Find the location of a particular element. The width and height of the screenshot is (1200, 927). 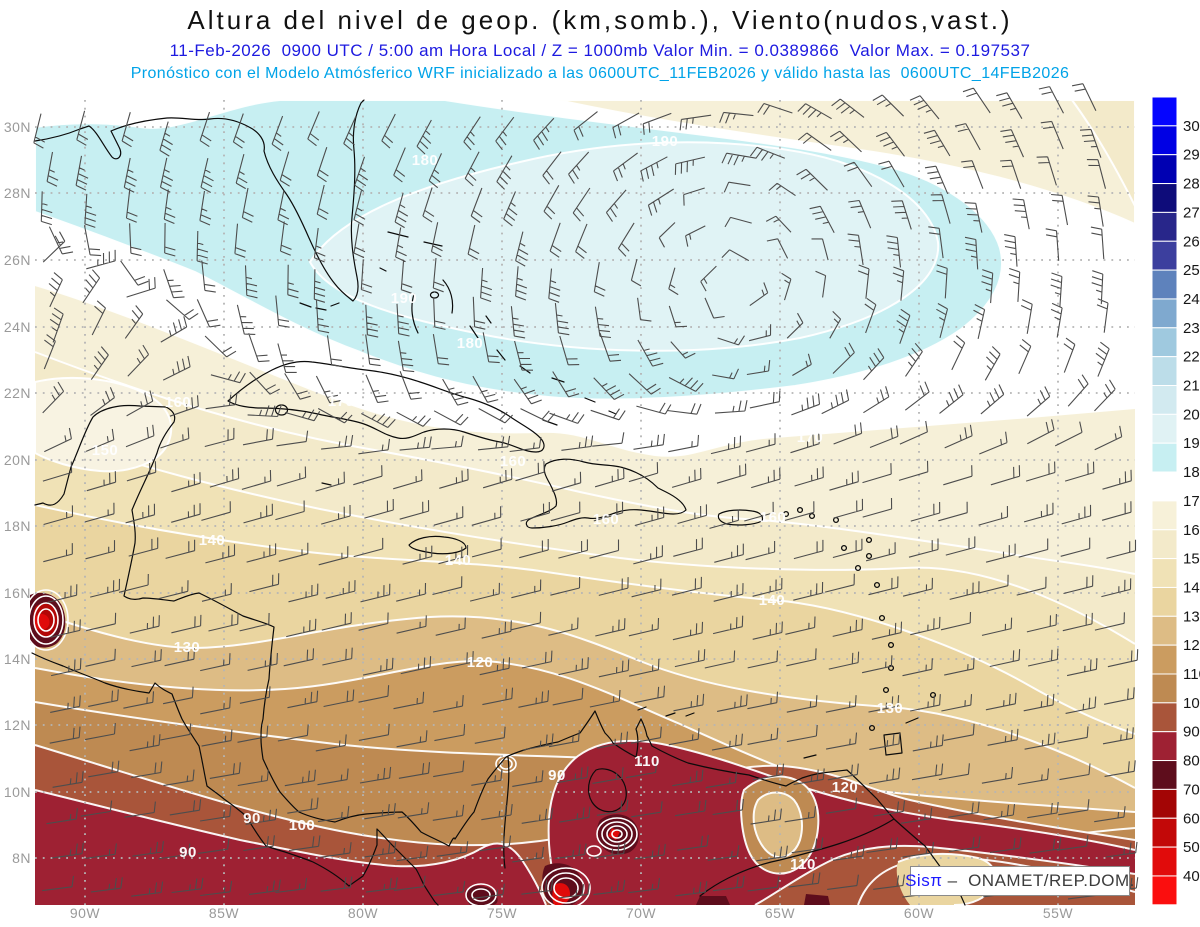

svg-text: 70 is located at coordinates (1191, 789).